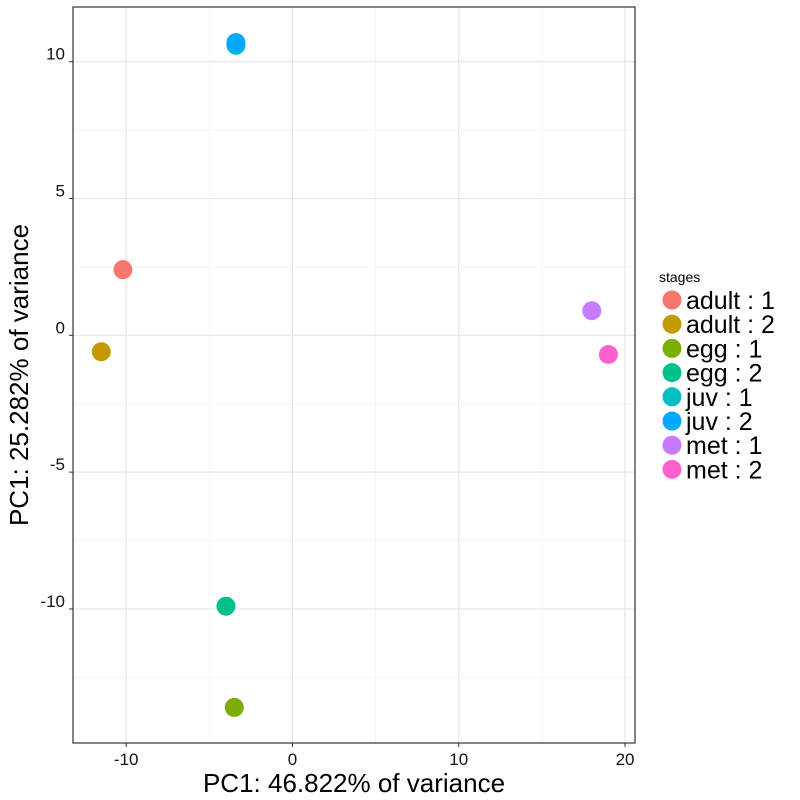 The height and width of the screenshot is (800, 800). Describe the element at coordinates (724, 446) in the screenshot. I see `legend-label: met : 1` at that location.